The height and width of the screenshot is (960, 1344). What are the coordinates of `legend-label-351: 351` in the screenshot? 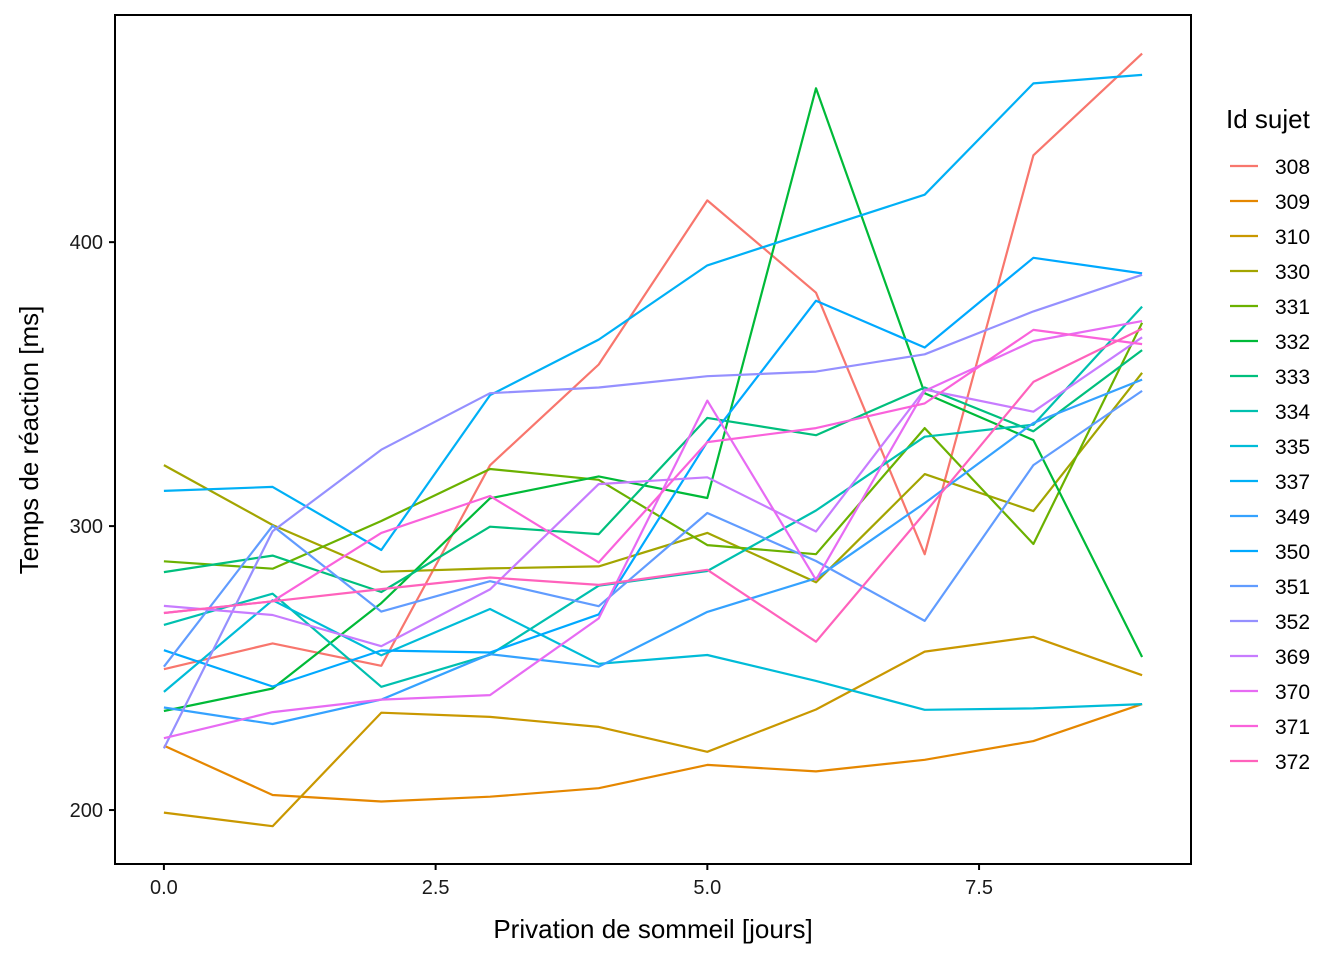 It's located at (1292, 587).